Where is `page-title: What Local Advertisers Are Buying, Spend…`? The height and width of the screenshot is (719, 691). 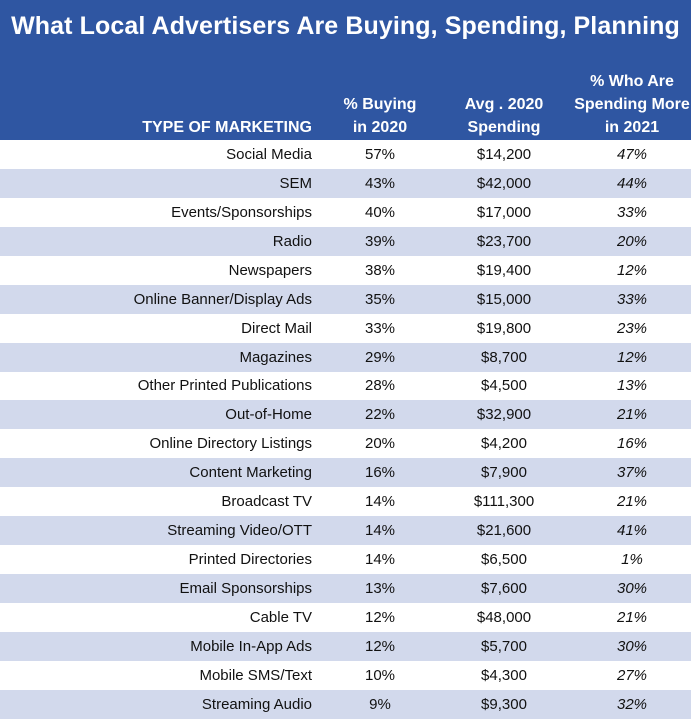 page-title: What Local Advertisers Are Buying, Spend… is located at coordinates (345, 26).